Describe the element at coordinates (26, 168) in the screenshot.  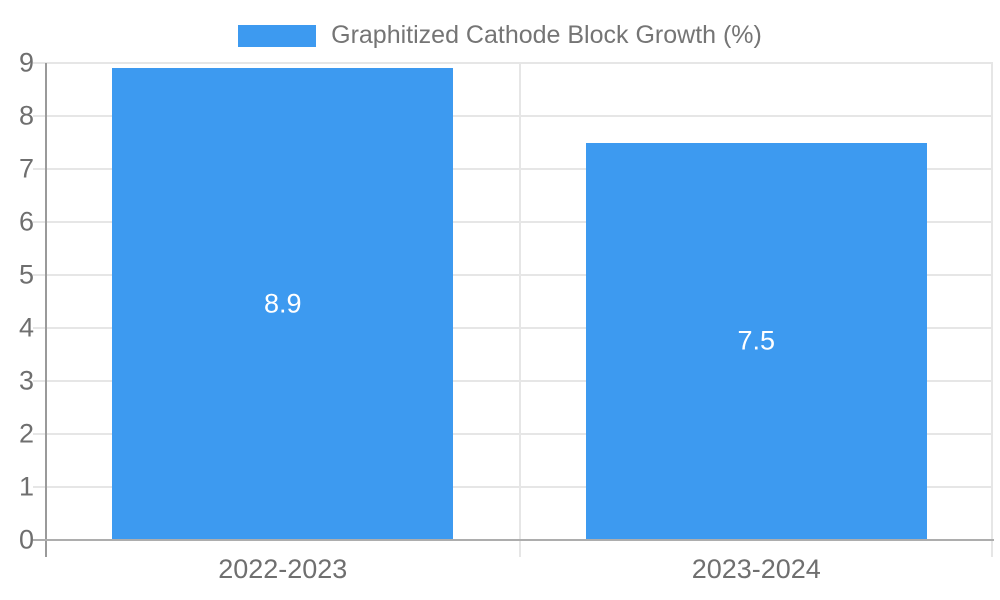
I see `y-axis-tick-label: 7` at that location.